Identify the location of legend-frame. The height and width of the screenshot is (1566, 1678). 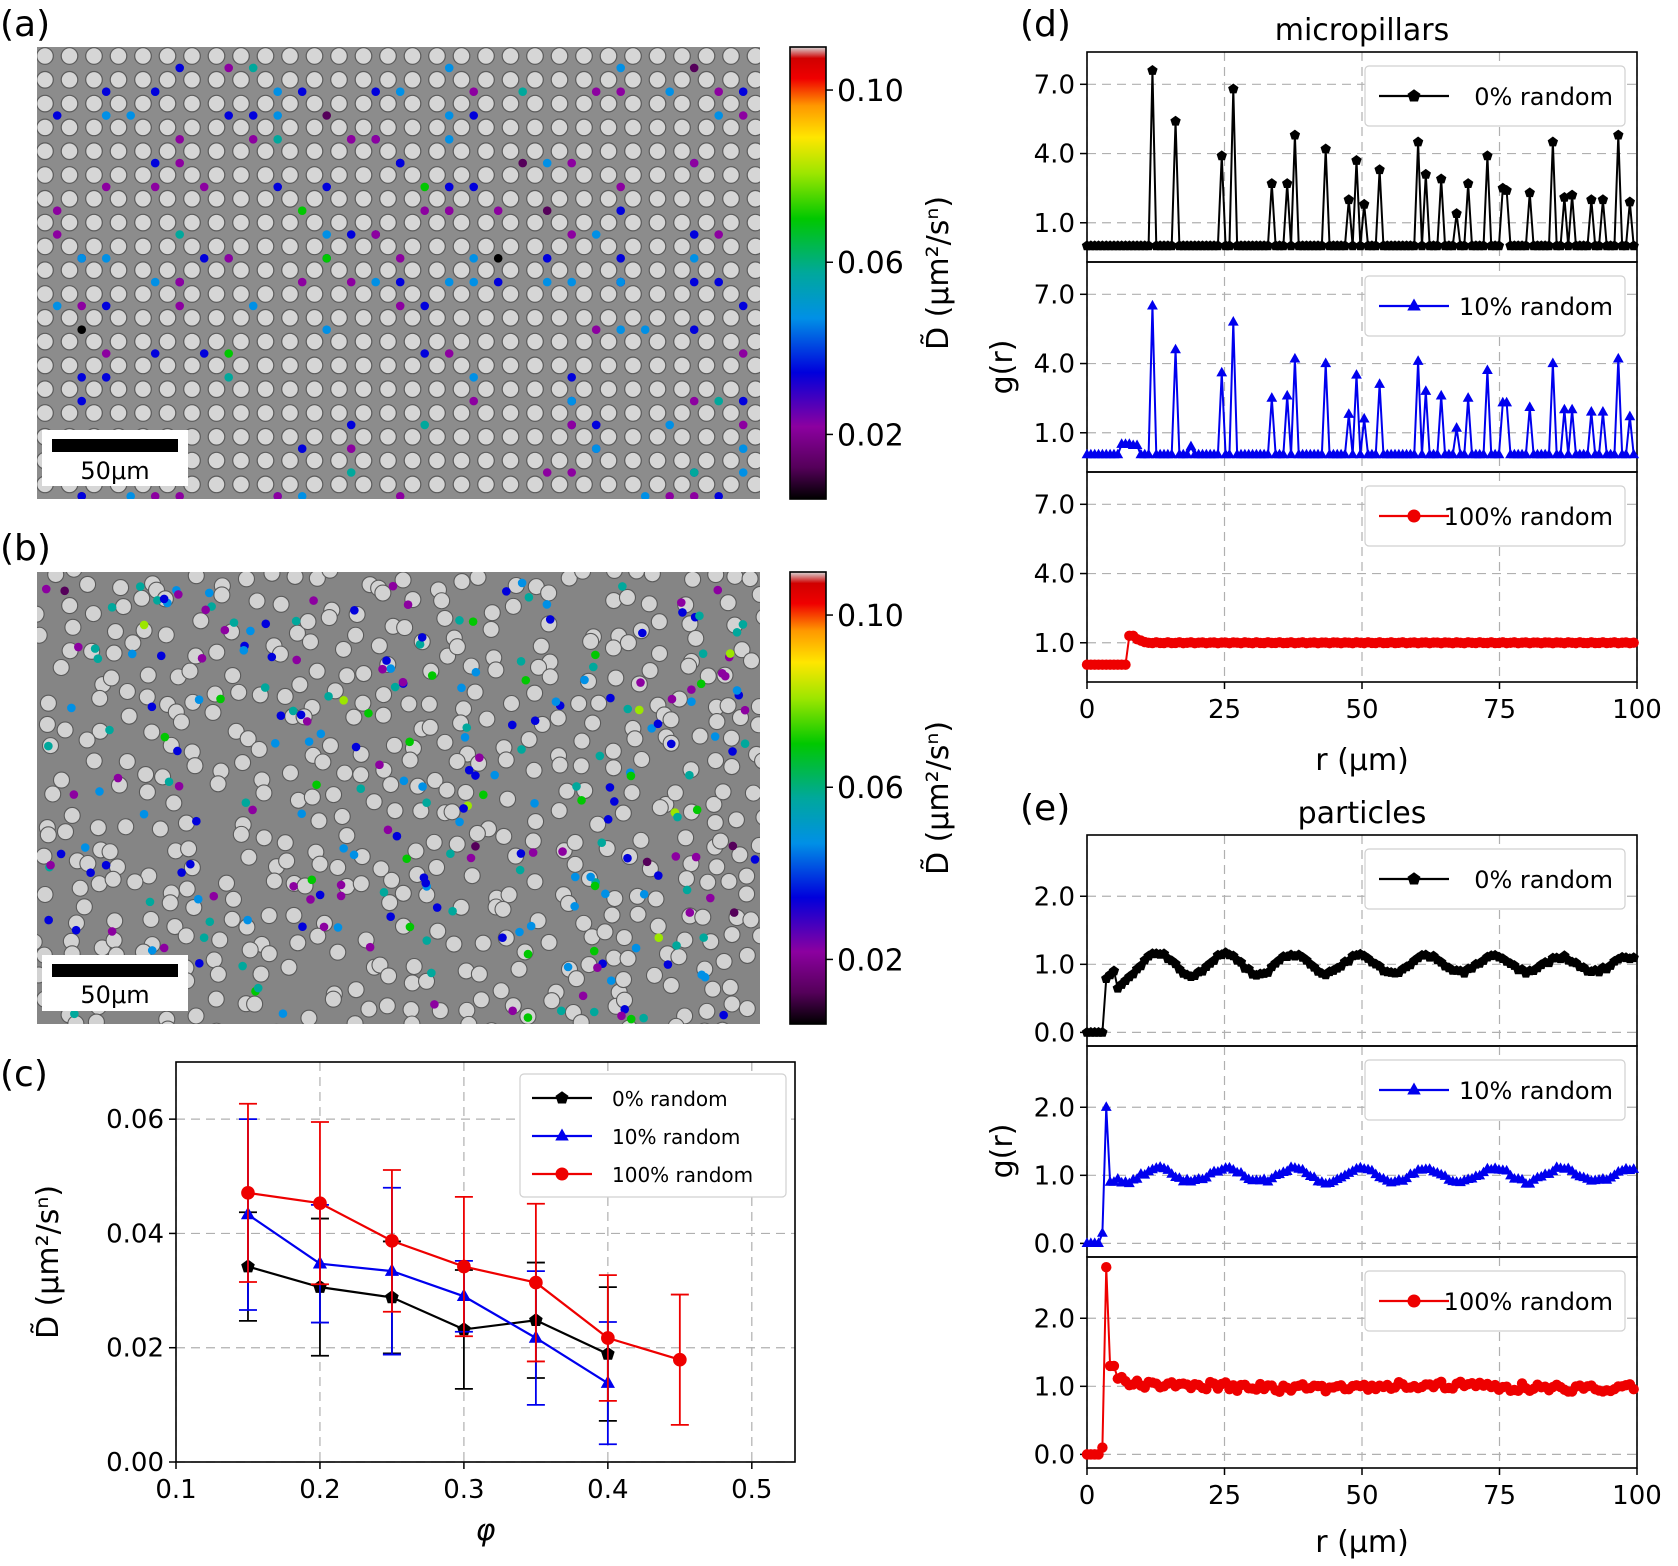
(1495, 879).